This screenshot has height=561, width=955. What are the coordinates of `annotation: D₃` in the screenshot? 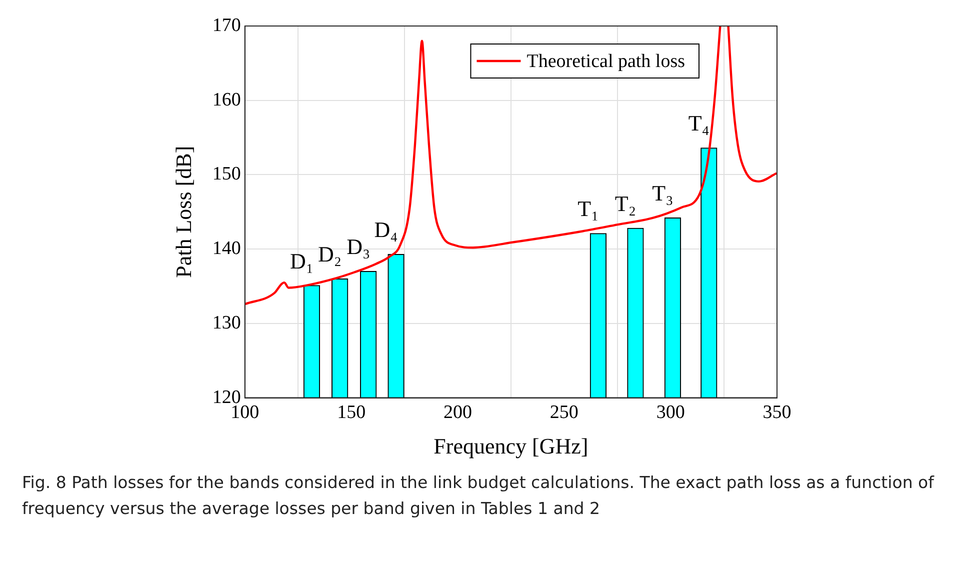 It's located at (358, 247).